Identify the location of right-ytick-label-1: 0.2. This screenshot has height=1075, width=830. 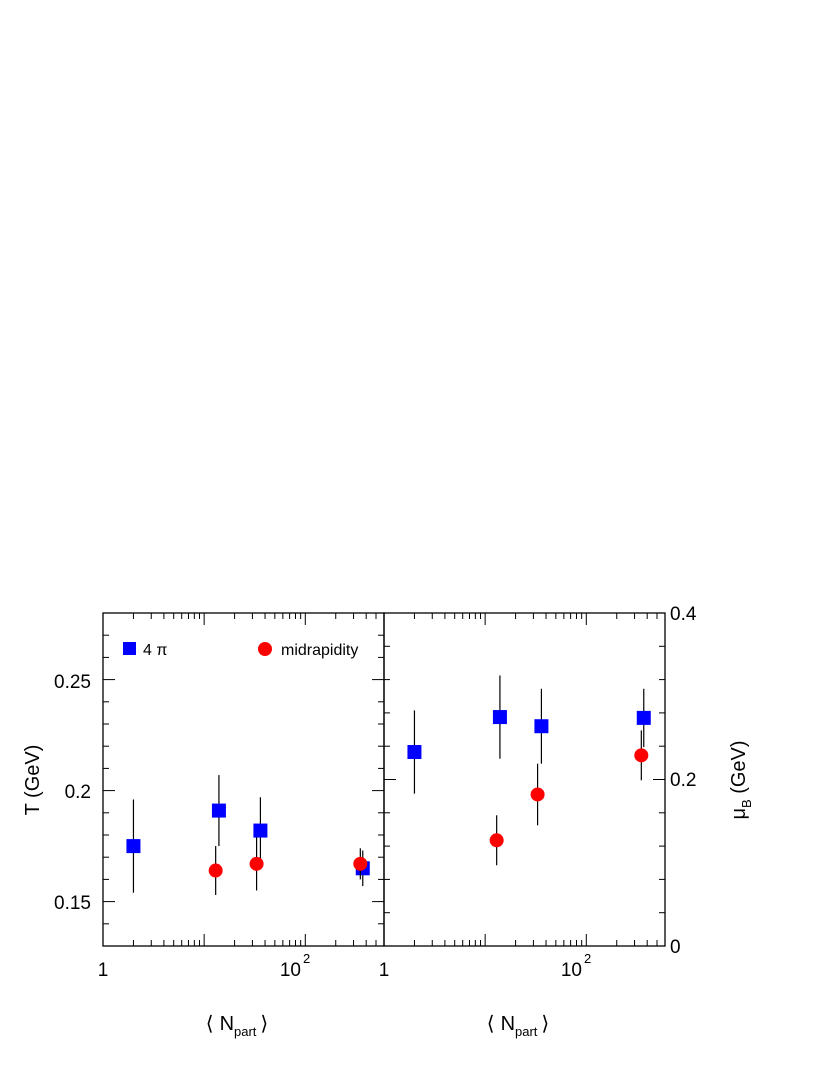
(683, 780).